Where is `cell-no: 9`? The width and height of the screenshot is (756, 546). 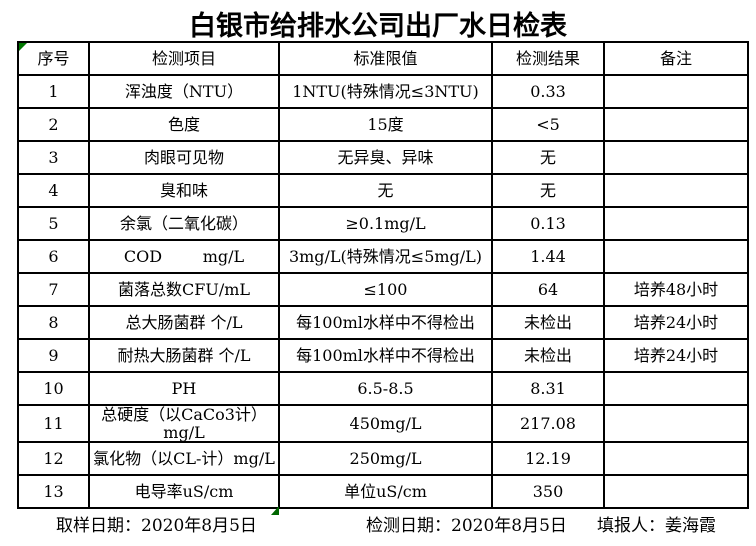 cell-no: 9 is located at coordinates (53, 355).